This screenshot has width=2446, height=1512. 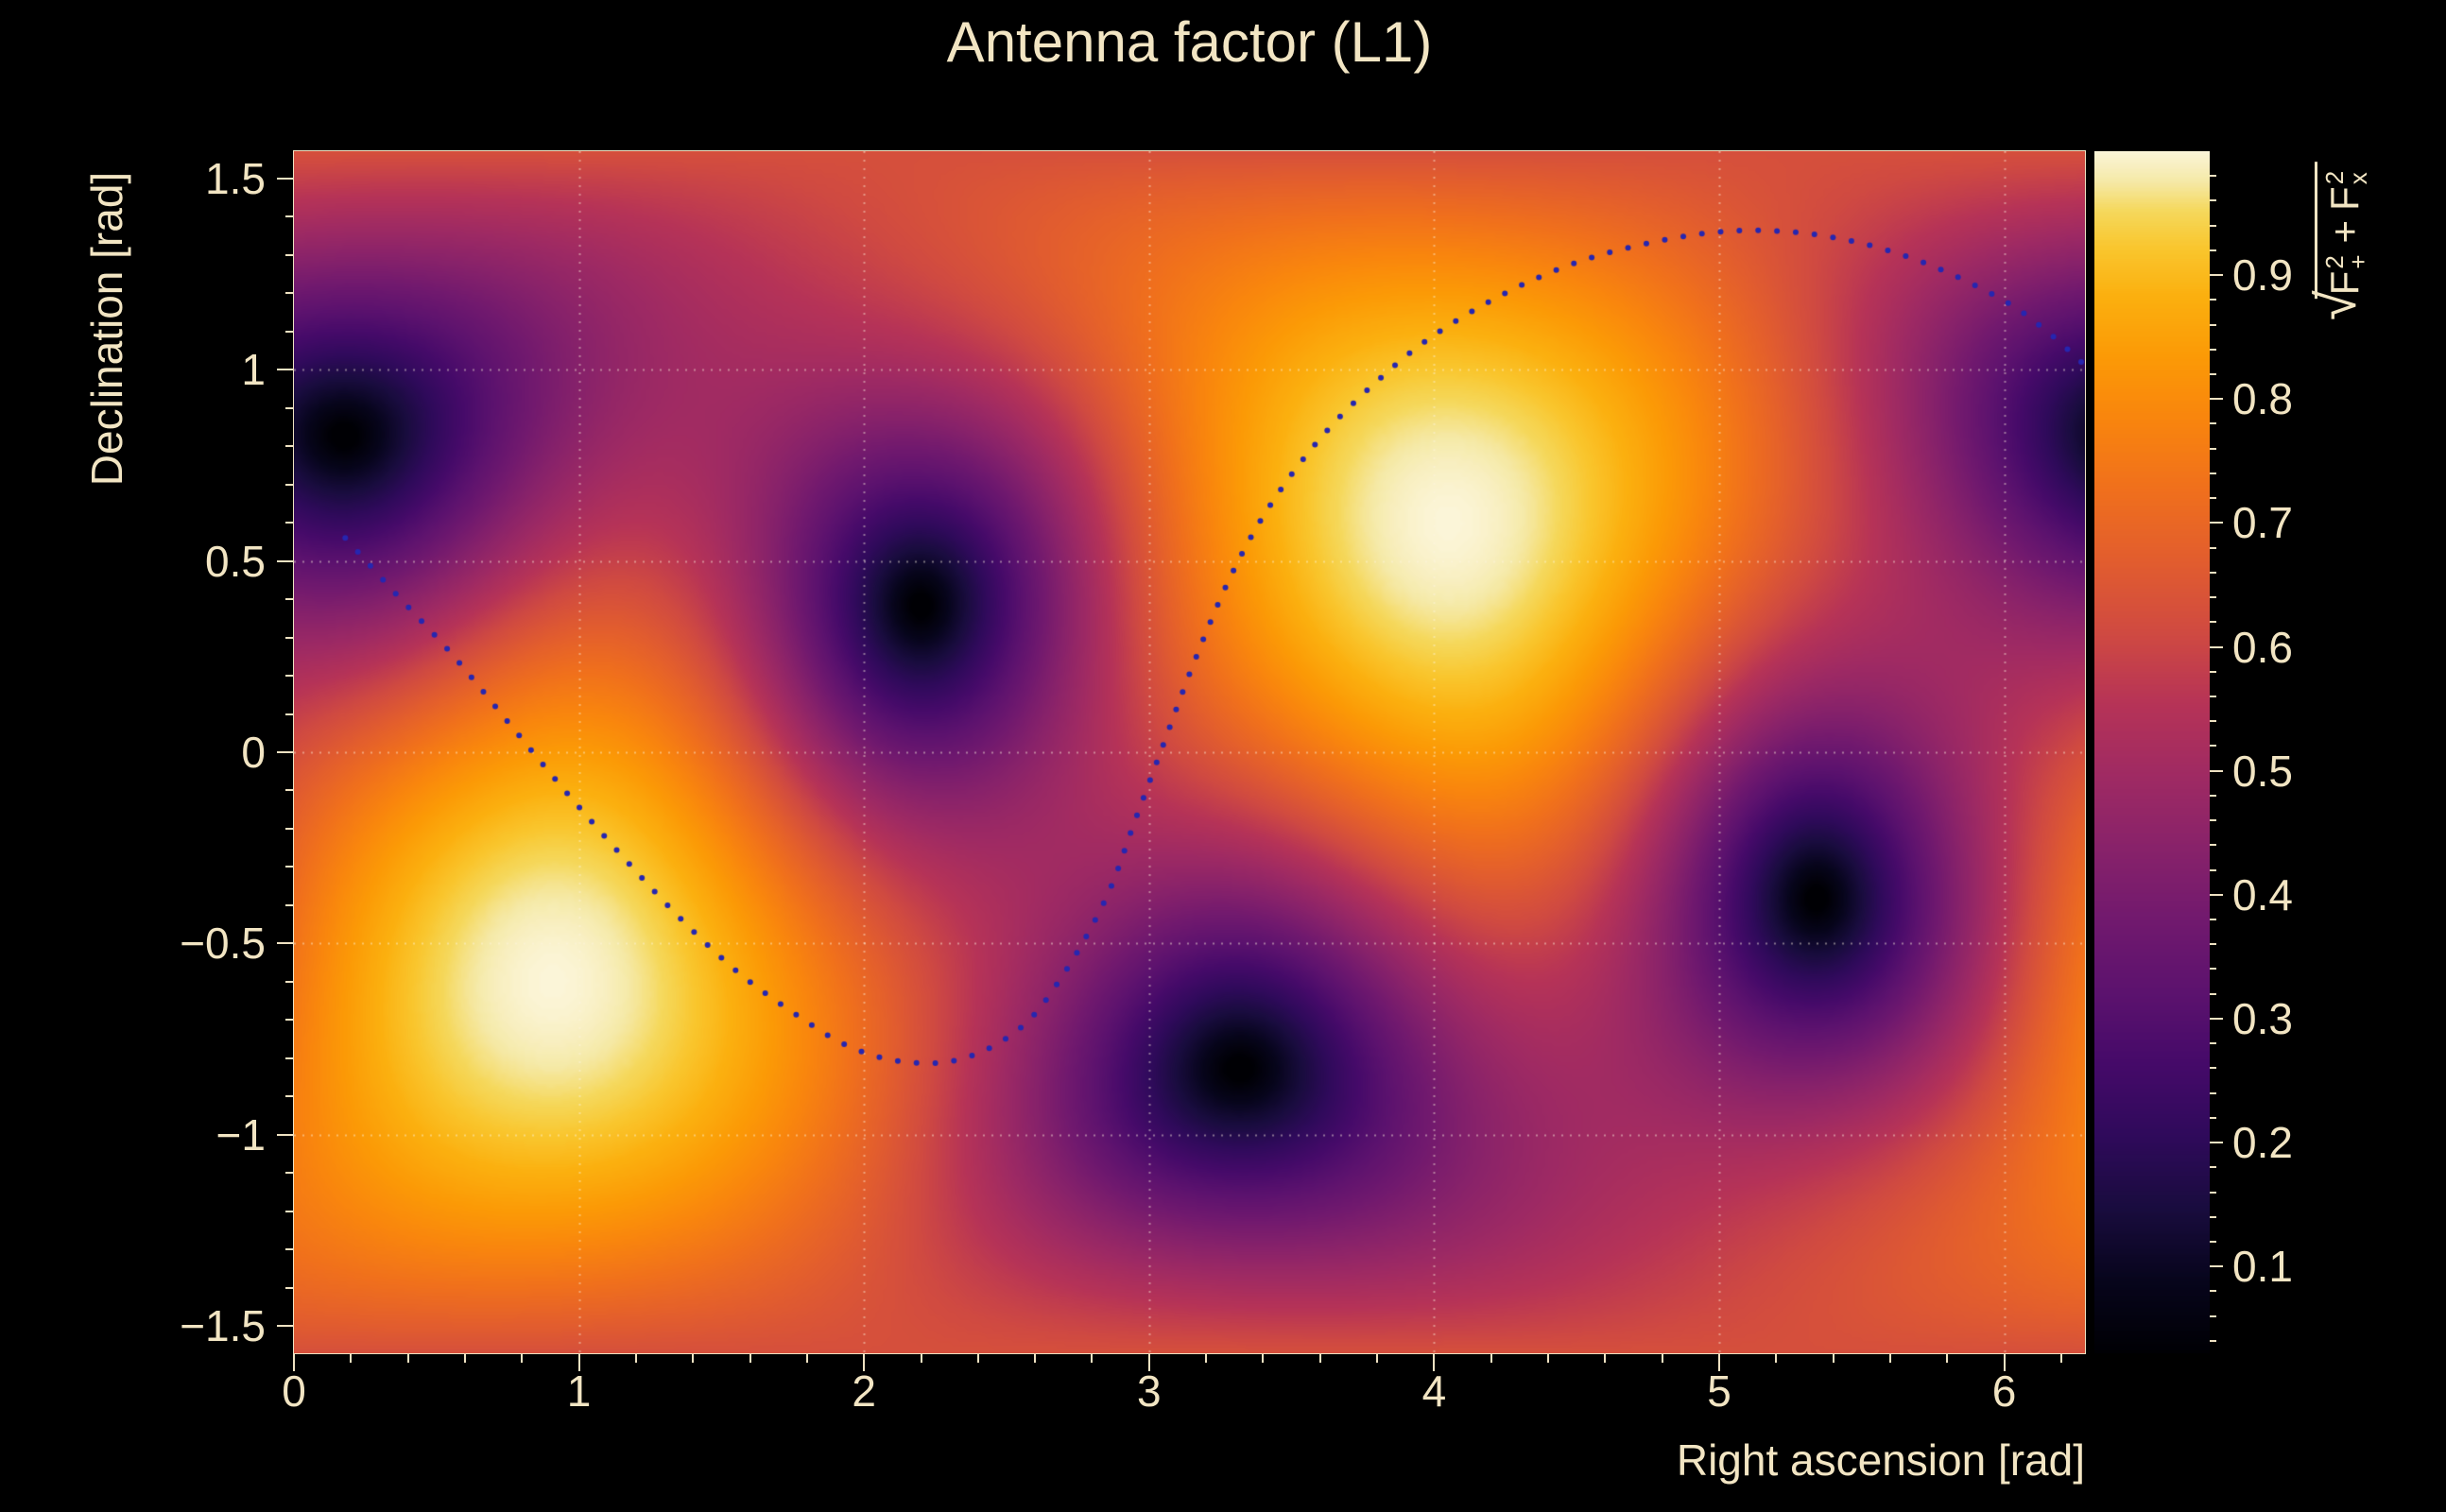 What do you see at coordinates (106, 329) in the screenshot?
I see `y-axis-title: Declination [rad]` at bounding box center [106, 329].